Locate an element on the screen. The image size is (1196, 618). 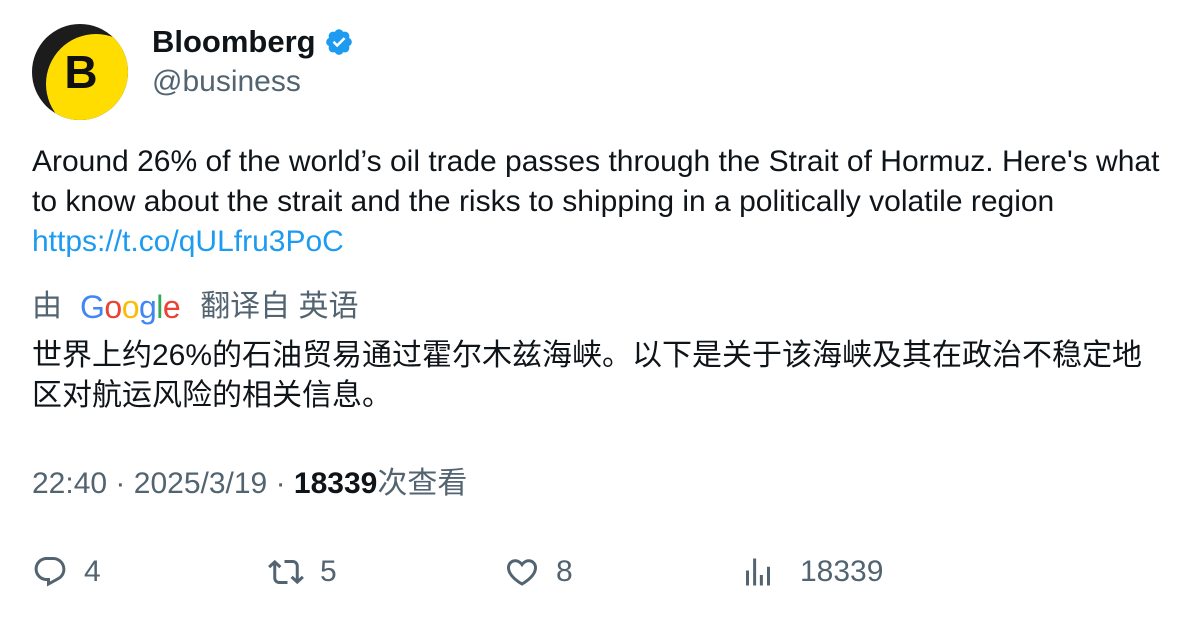
views-button: 18339 is located at coordinates (811, 572).